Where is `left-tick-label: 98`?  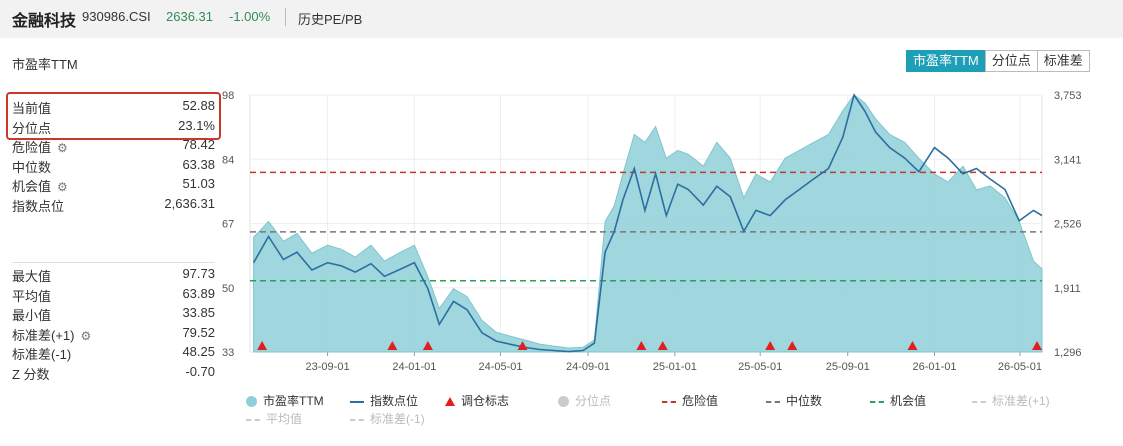 left-tick-label: 98 is located at coordinates (228, 96).